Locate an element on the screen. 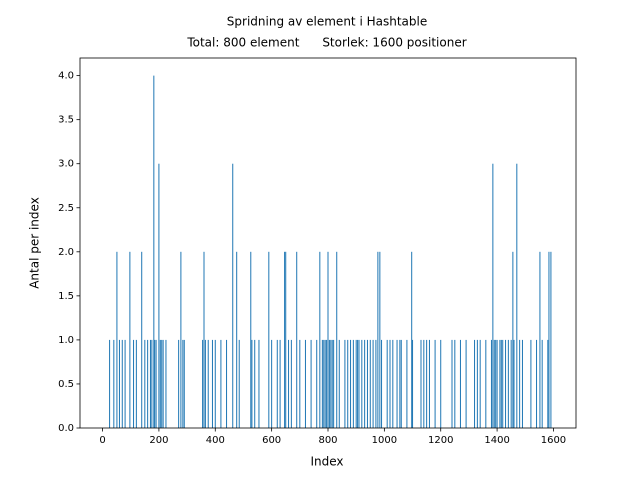 This screenshot has width=640, height=480. x-tick-label: 600 is located at coordinates (271, 440).